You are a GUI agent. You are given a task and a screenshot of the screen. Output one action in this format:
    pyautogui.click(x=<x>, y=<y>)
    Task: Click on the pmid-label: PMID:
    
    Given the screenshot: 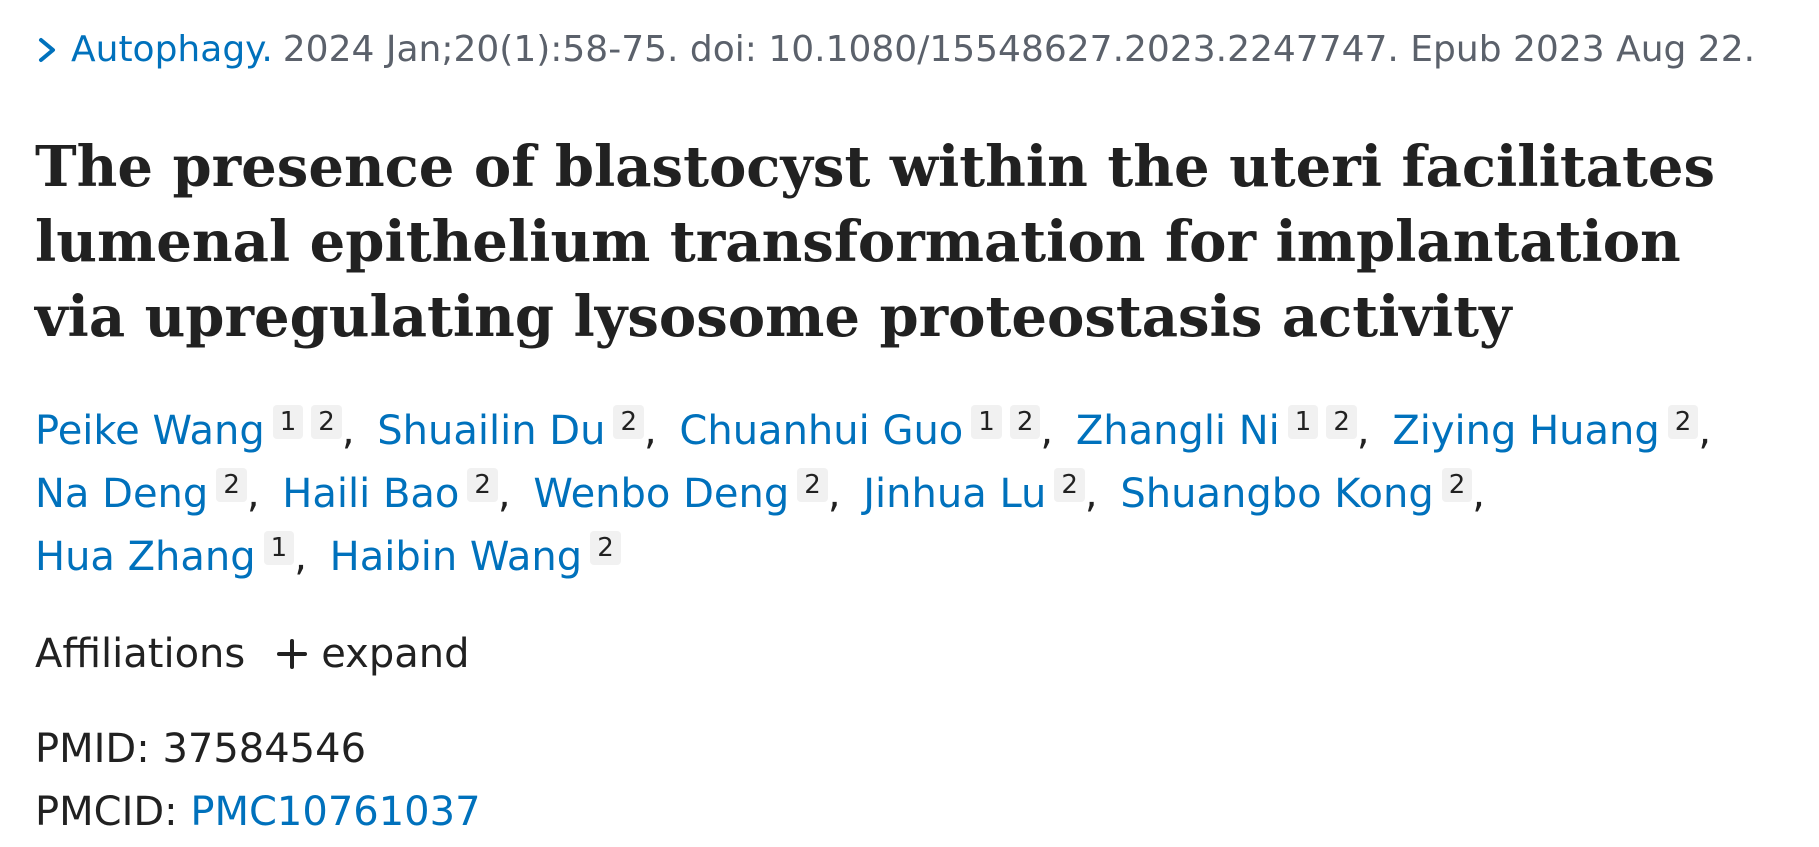 What is the action you would take?
    pyautogui.click(x=92, y=749)
    